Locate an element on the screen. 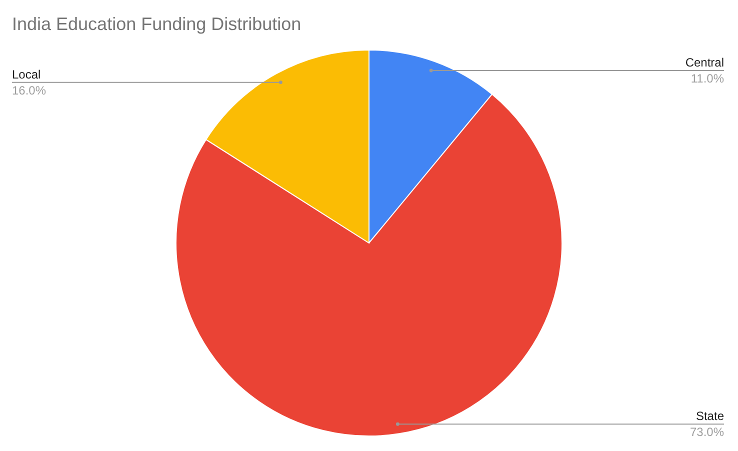 Image resolution: width=738 pixels, height=451 pixels. data-label: 73.0% is located at coordinates (707, 432).